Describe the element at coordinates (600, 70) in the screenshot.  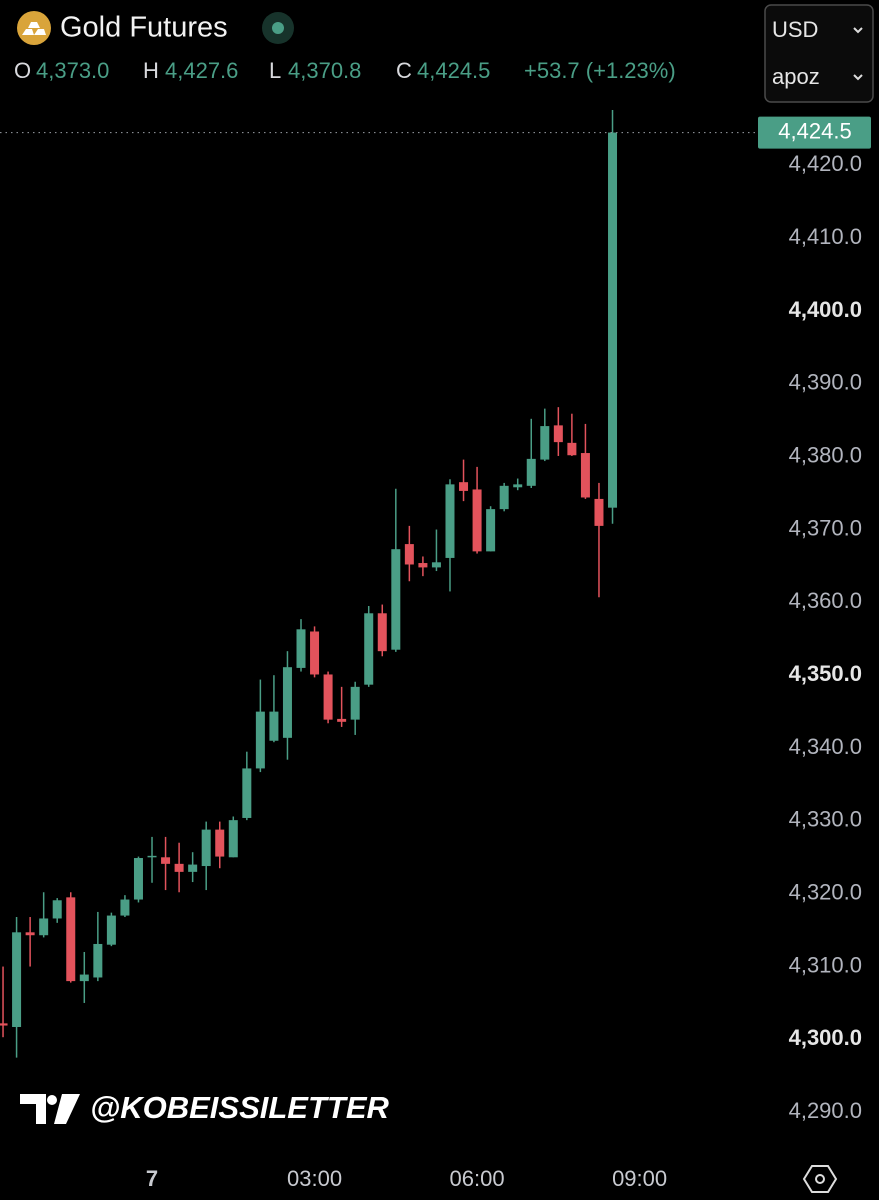
I see `price-change: +53.7 (+1.23%)` at that location.